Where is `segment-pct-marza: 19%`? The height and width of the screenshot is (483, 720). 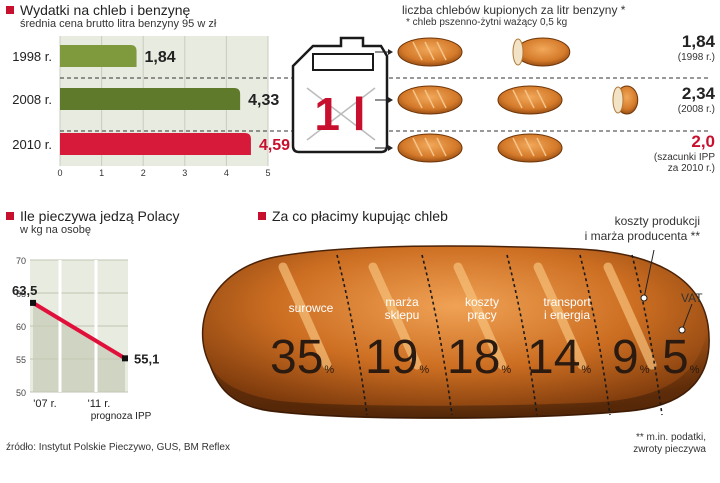 segment-pct-marza: 19% is located at coordinates (397, 357).